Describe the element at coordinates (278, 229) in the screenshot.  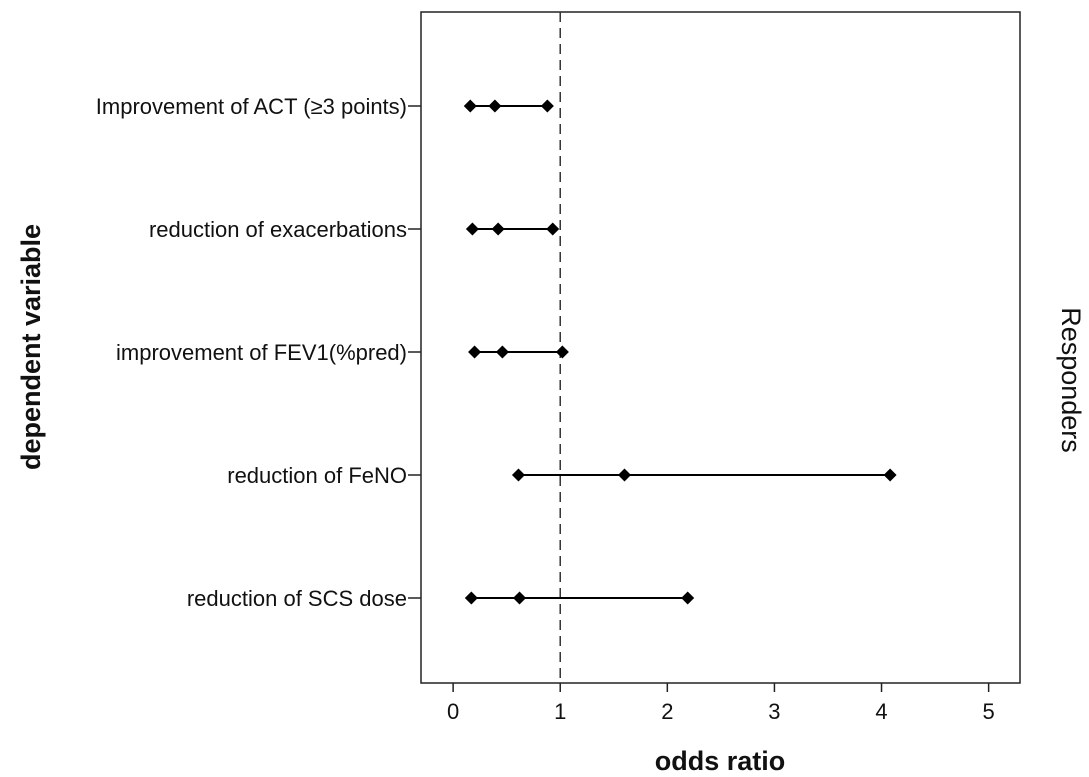
I see `category-label: reduction of exacerbations` at that location.